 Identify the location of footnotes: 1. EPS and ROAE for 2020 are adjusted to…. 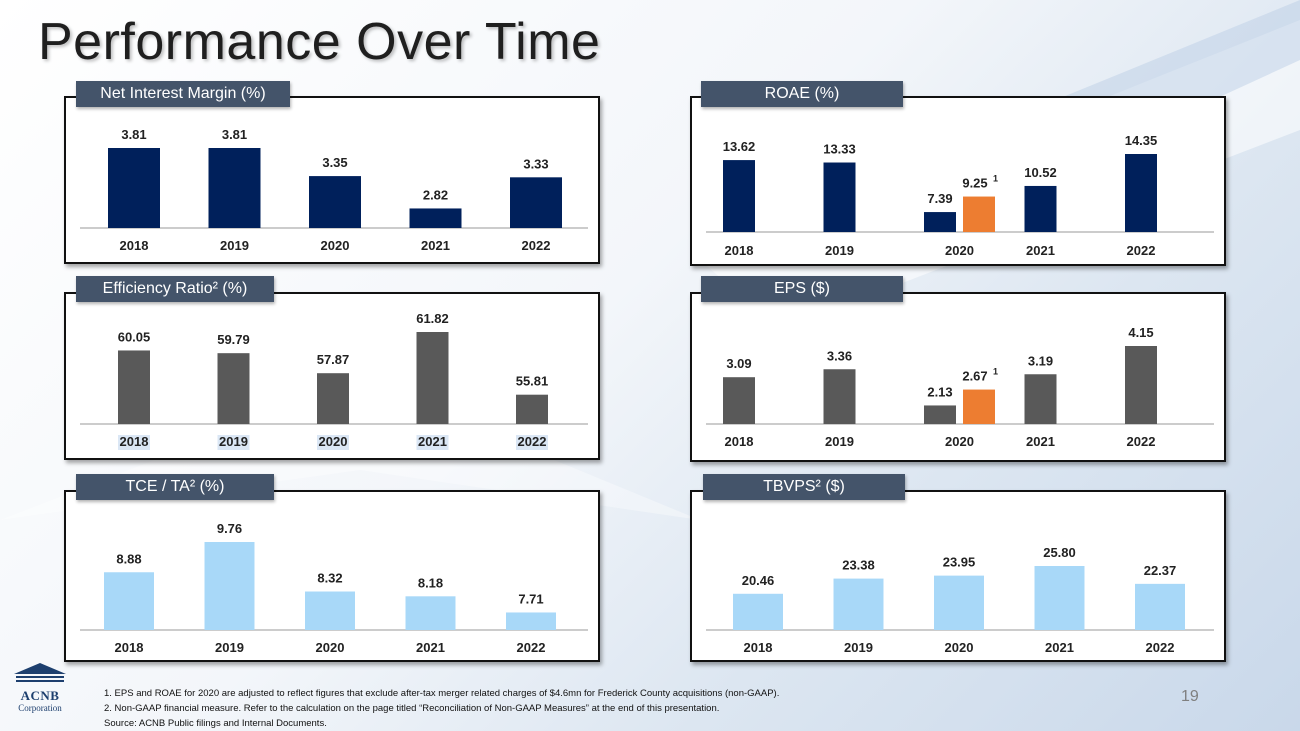
(441, 708).